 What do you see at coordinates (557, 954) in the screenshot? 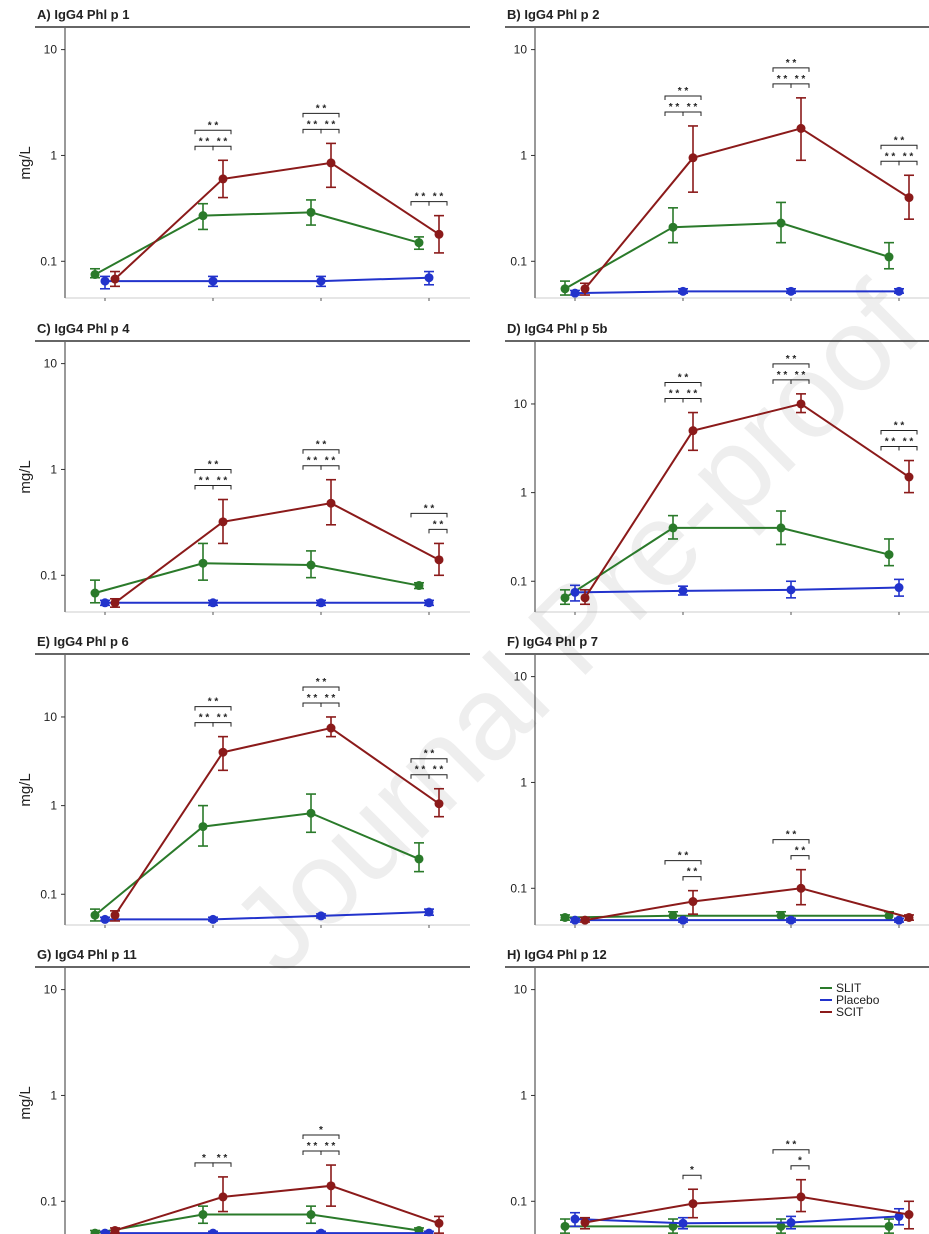
I see `panel-title: H) IgG4 Phl p 12` at bounding box center [557, 954].